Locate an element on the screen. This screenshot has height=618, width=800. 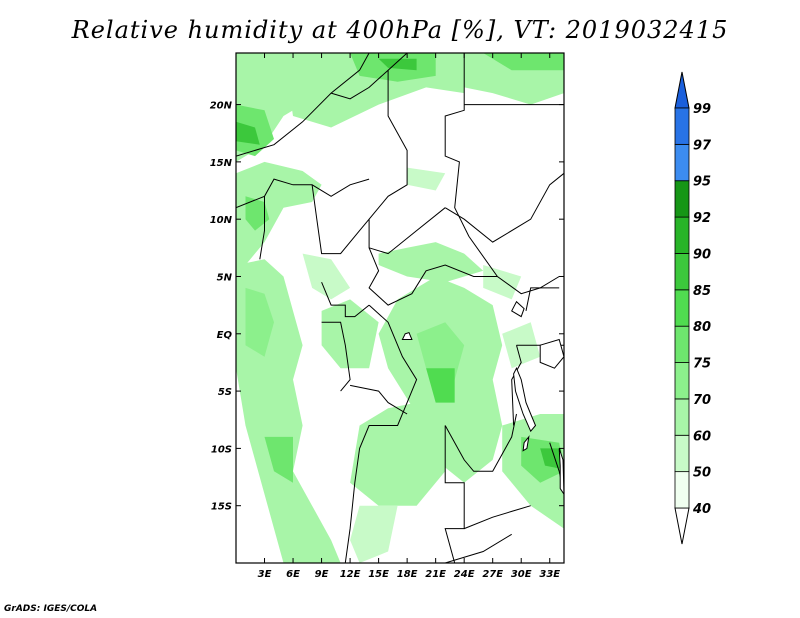
credit-label: GrADS: IGES/COLA is located at coordinates (51, 609).